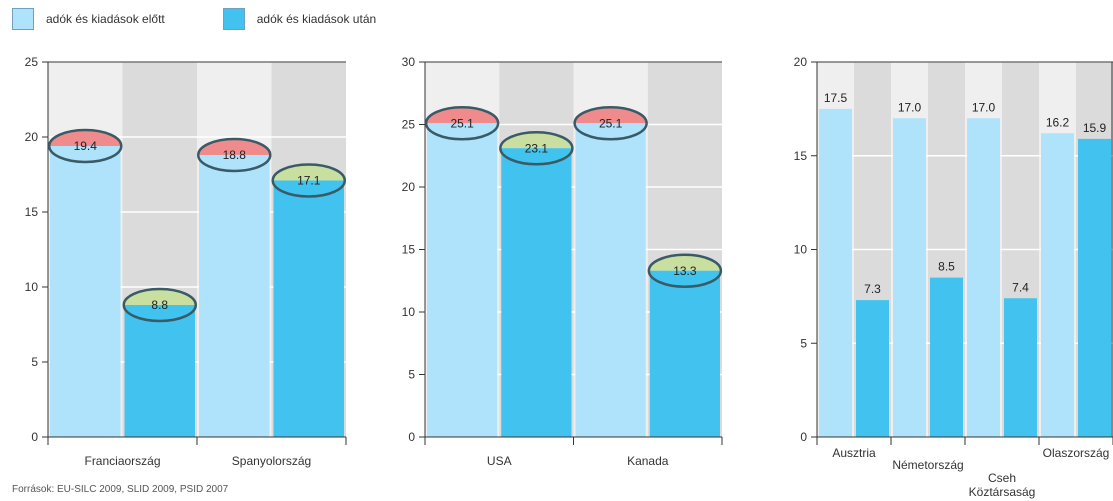 This screenshot has height=501, width=1113. I want to click on data-label: 17.1, so click(309, 181).